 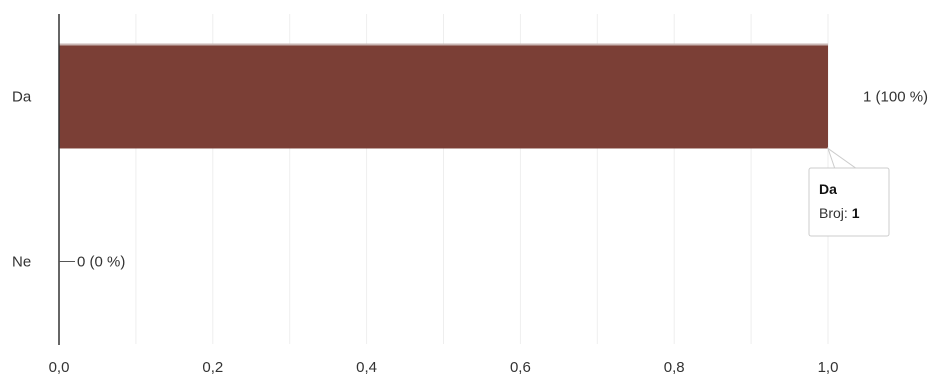 What do you see at coordinates (828, 189) in the screenshot?
I see `tooltip-category: Da` at bounding box center [828, 189].